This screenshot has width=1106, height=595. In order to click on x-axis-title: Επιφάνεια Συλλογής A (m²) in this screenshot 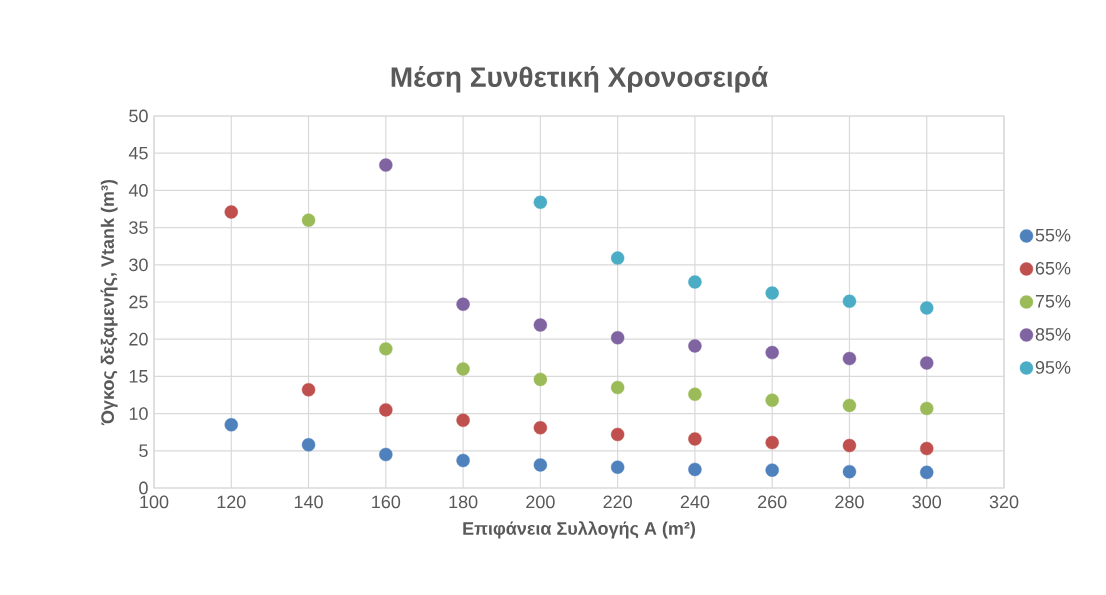, I will do `click(579, 530)`.